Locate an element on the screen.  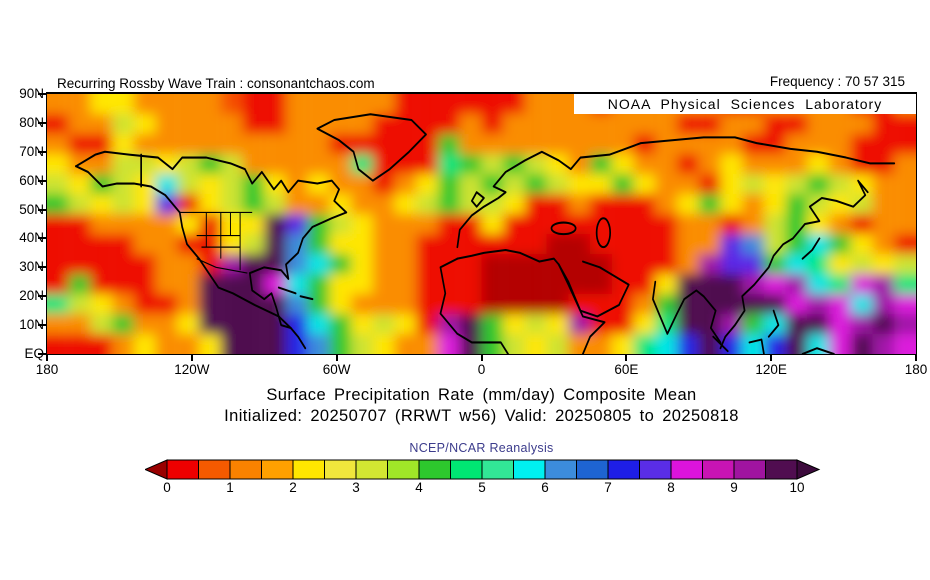
lon-tick-label: 60E is located at coordinates (626, 369).